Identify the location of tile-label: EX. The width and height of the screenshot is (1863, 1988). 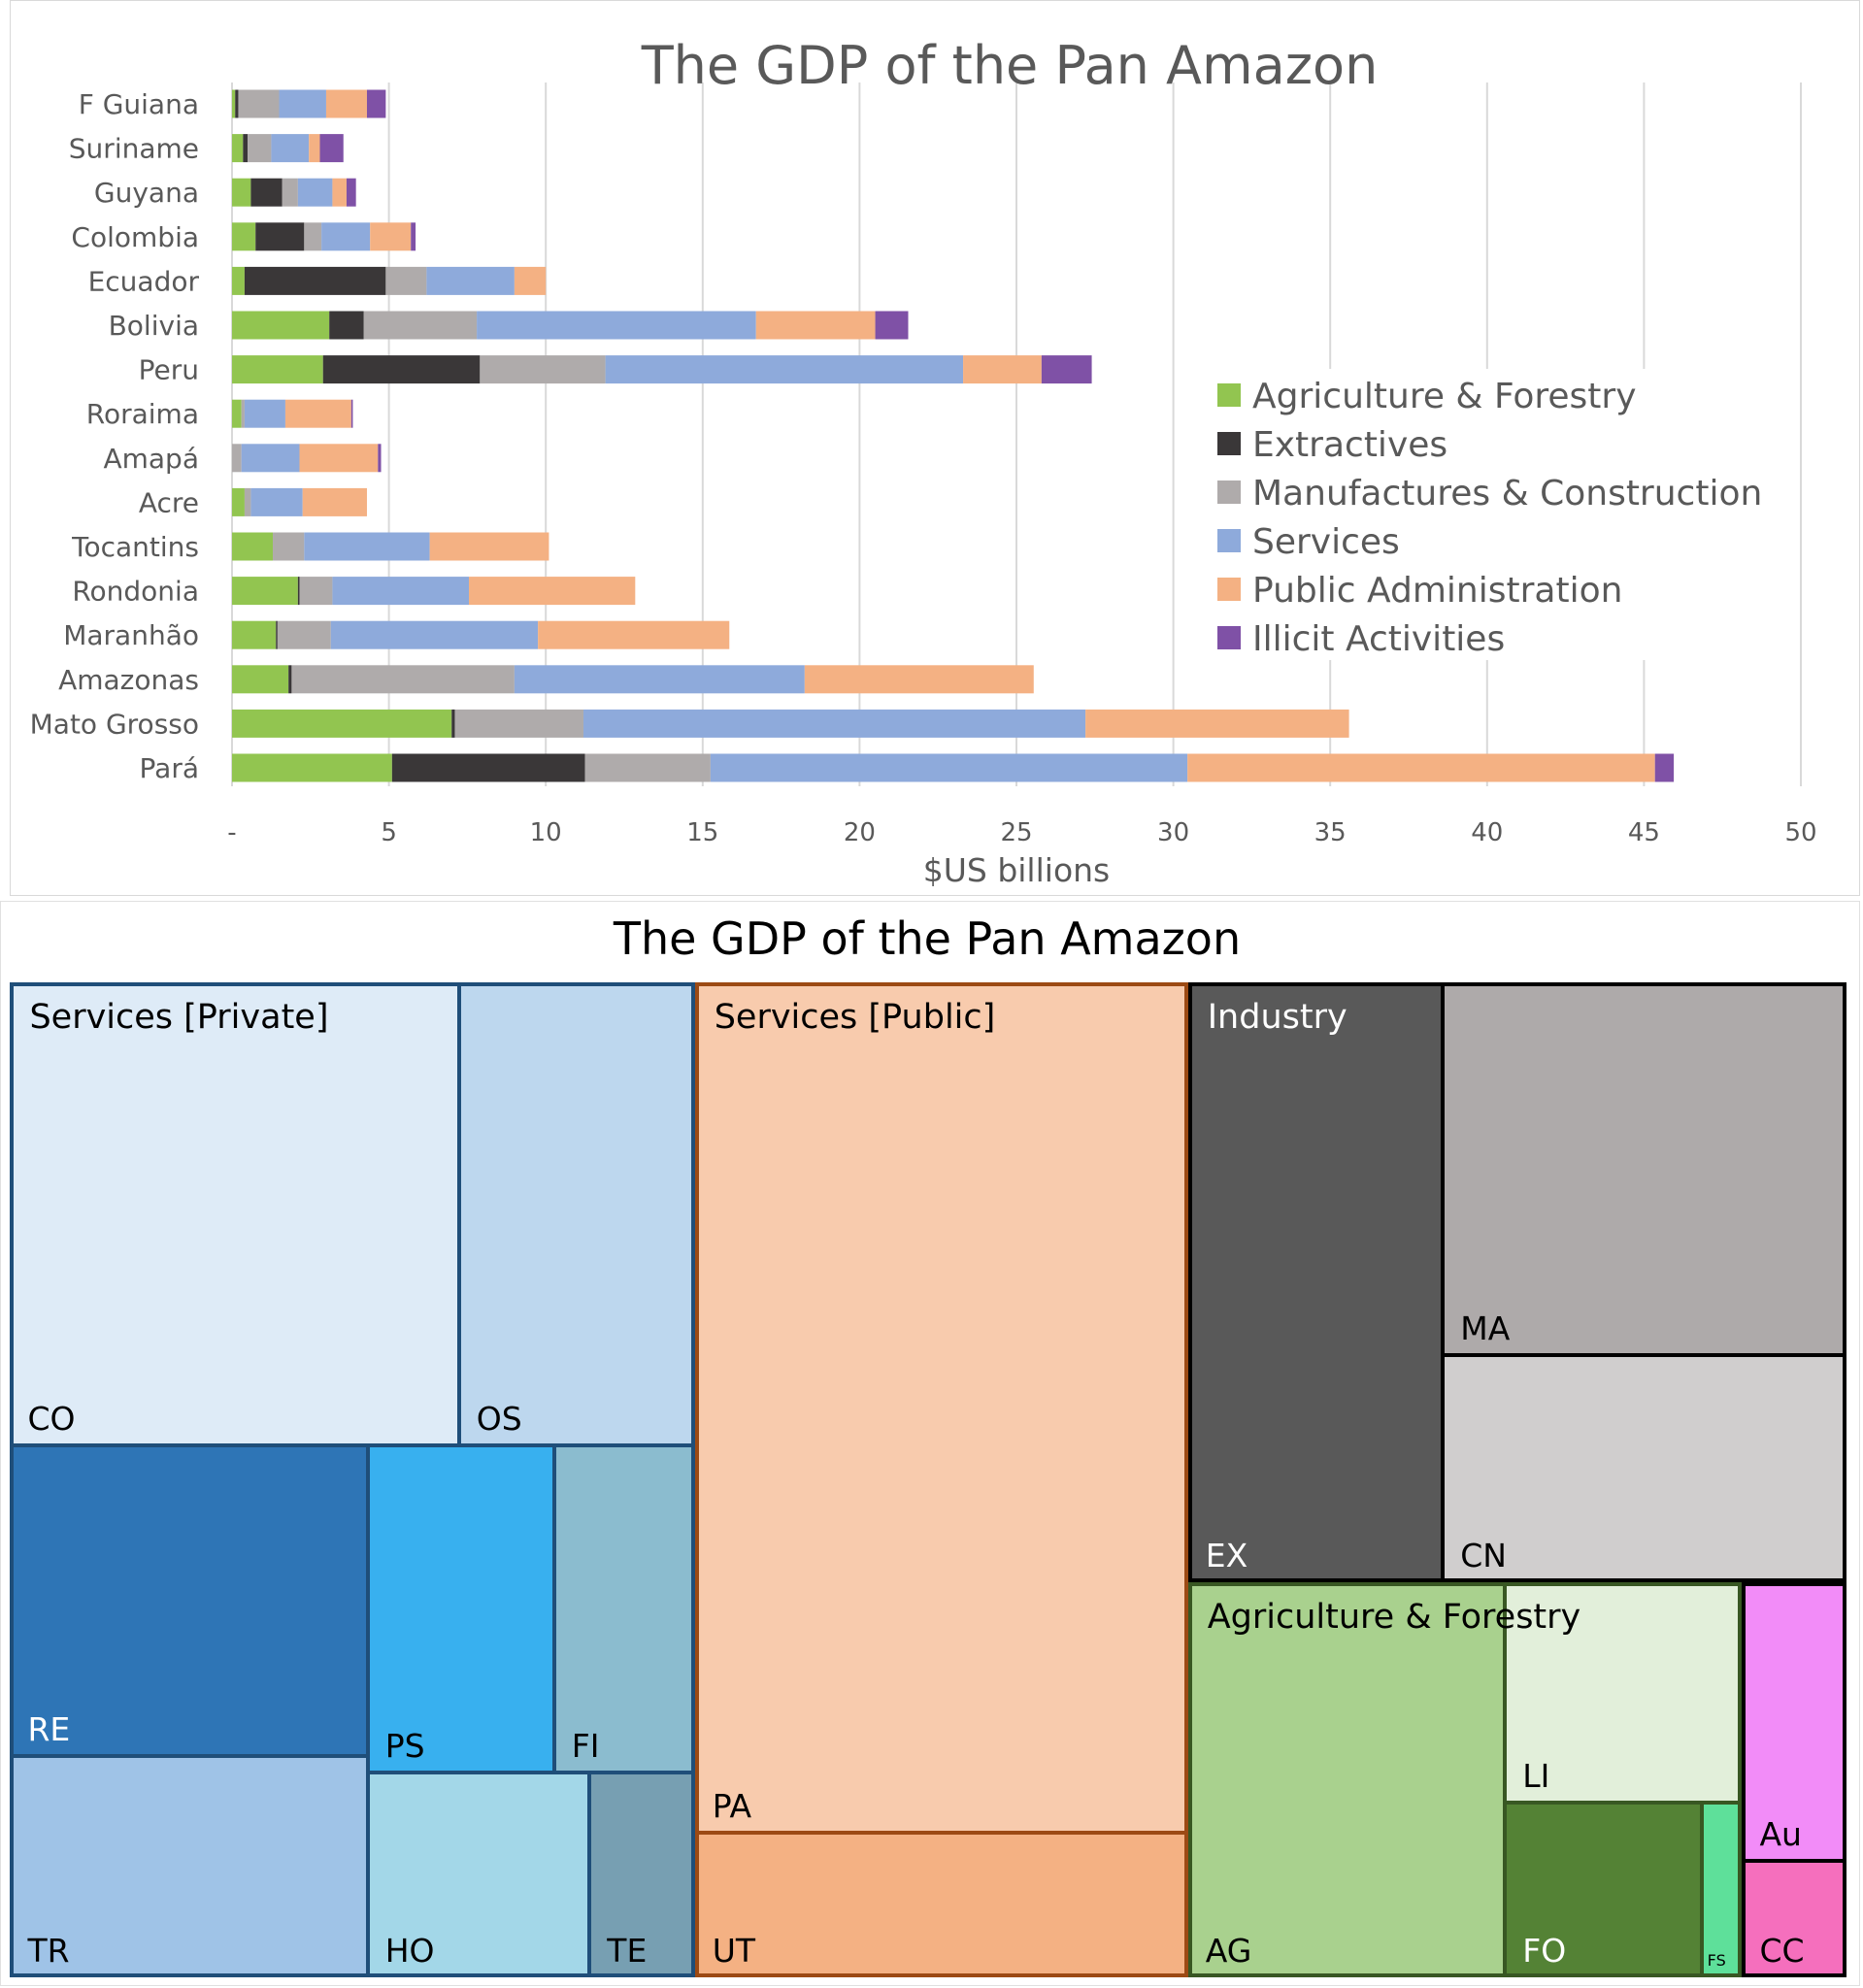
(1226, 1555).